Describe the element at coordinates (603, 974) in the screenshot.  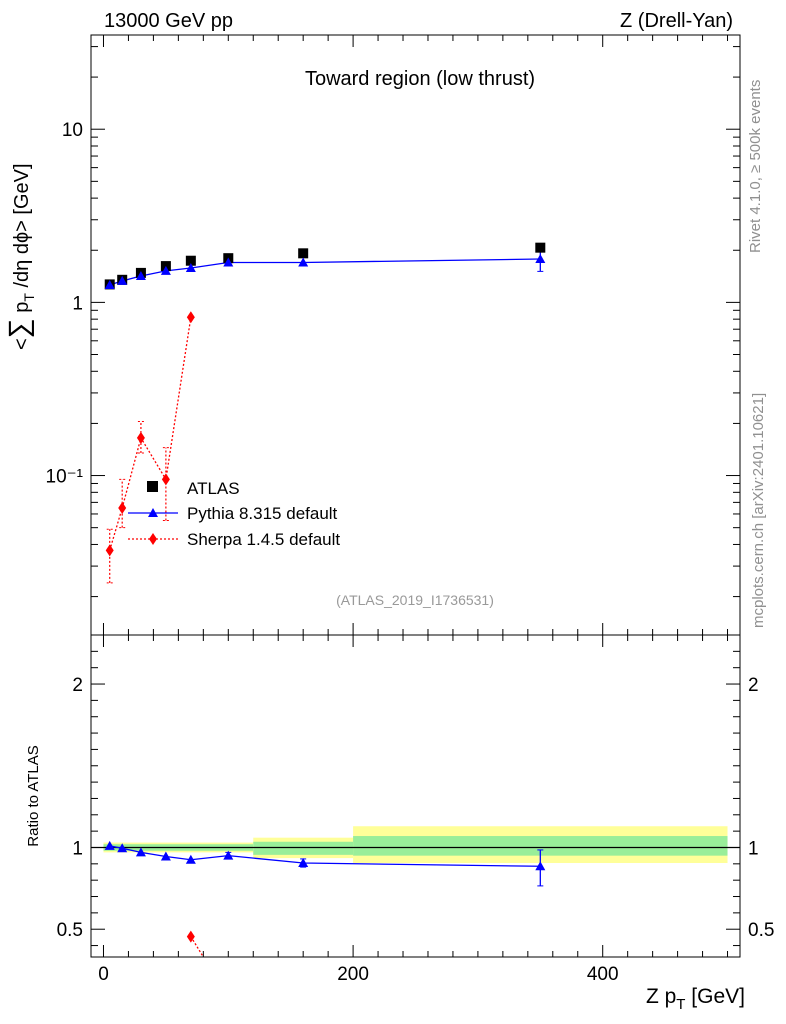
I see `ratio-x-tick-label: 400` at that location.